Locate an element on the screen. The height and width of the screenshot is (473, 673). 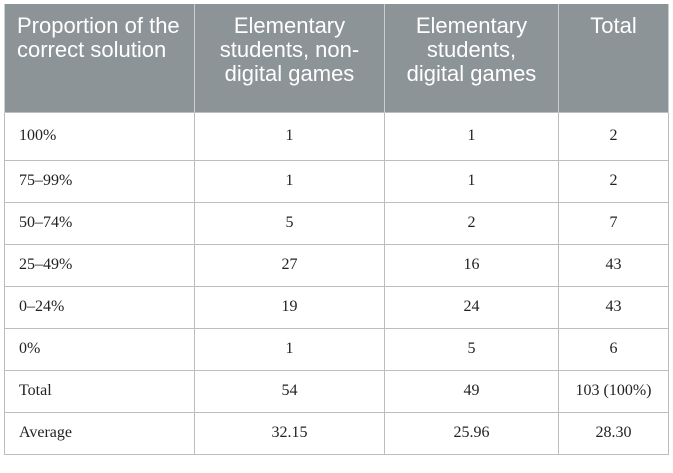
row-label: 0% is located at coordinates (99, 349).